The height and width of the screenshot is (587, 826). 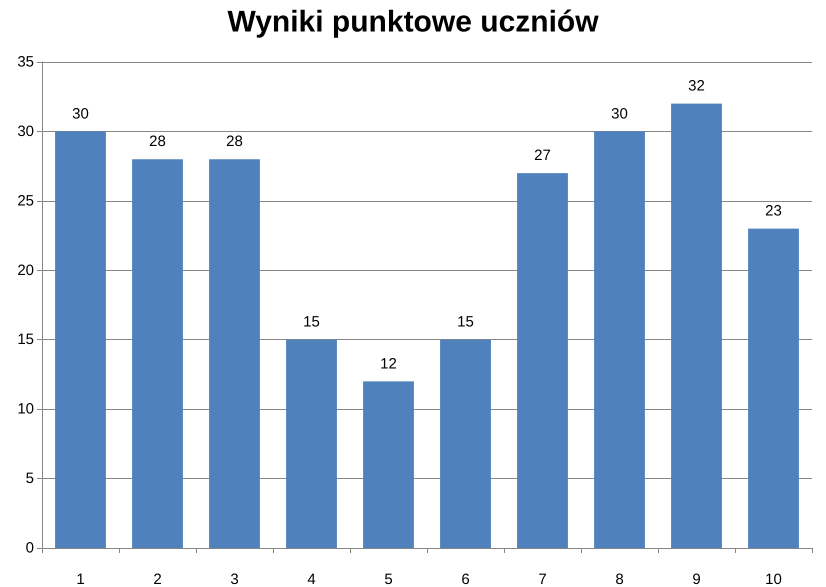 I want to click on data-label: 23, so click(x=773, y=211).